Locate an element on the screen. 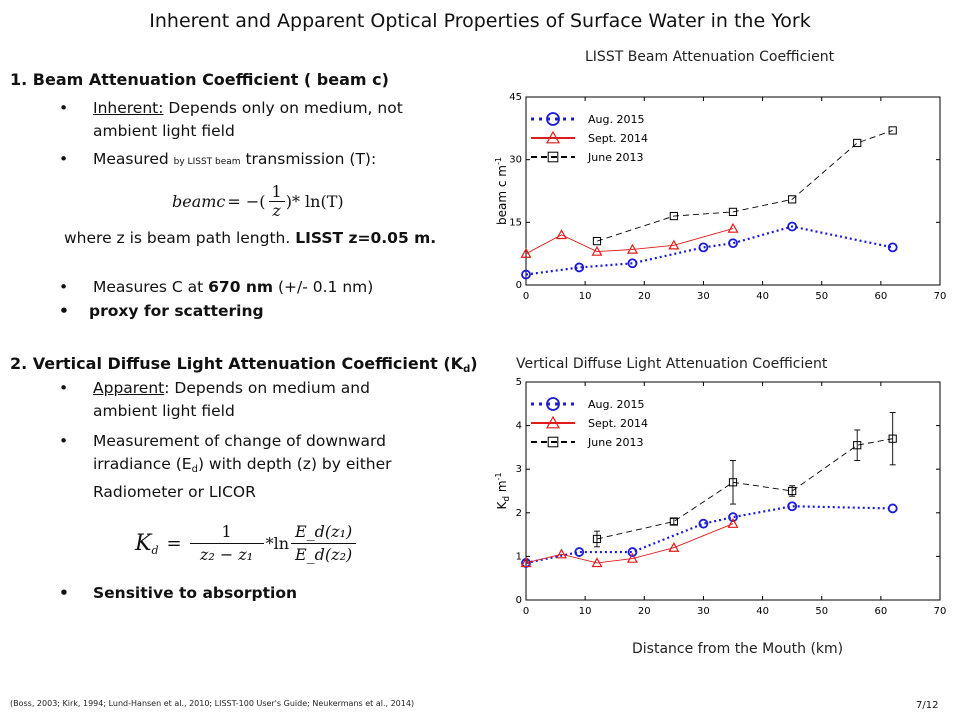 The width and height of the screenshot is (960, 720). wavelength-text-2: (+/- 0.1 nm) is located at coordinates (323, 287).